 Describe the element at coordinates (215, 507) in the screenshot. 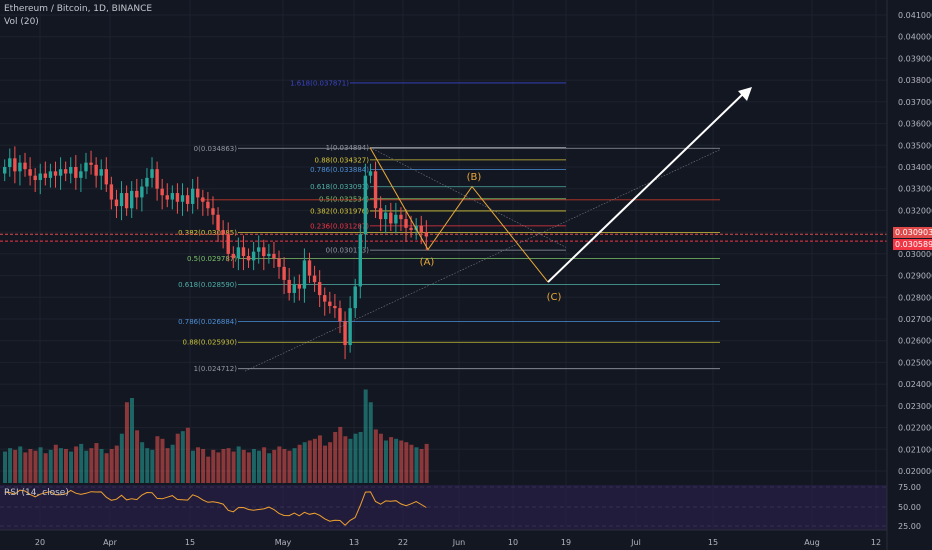

I see `rsi-series-line` at that location.